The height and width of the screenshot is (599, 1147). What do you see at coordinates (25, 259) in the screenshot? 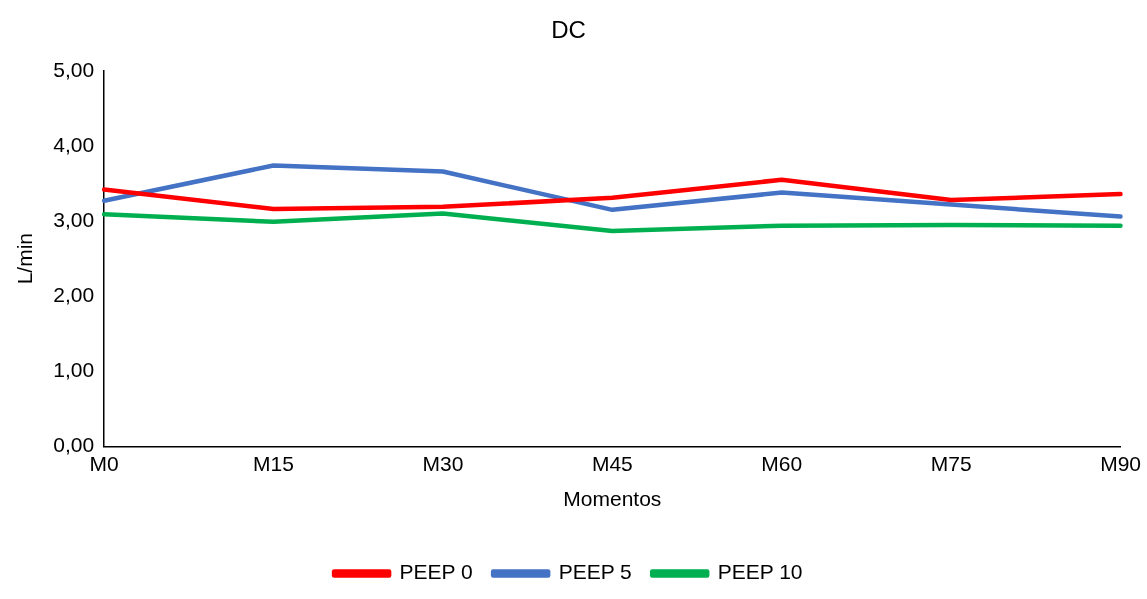
I see `y-axis-title: L/min` at bounding box center [25, 259].